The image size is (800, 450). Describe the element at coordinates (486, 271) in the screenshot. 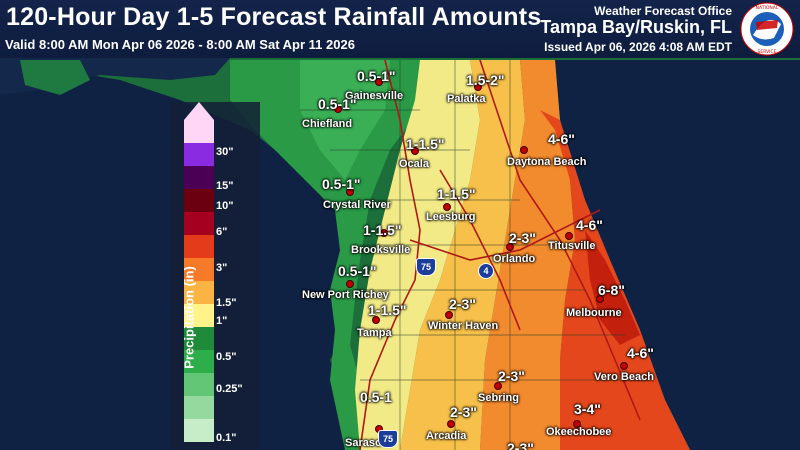

I see `interstate-4-shield: 4` at that location.